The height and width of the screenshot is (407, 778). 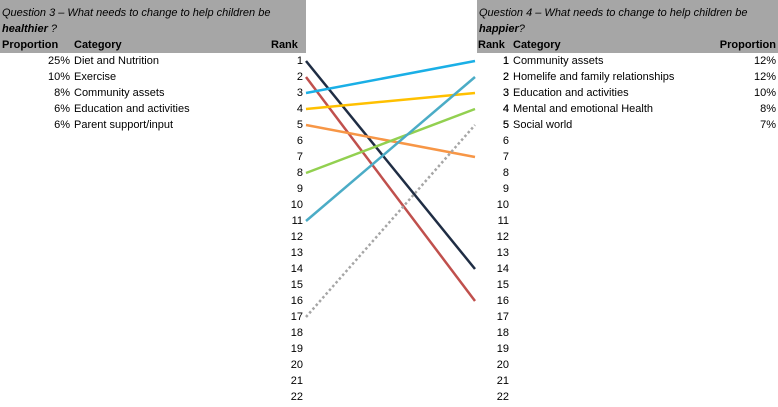 What do you see at coordinates (502, 333) in the screenshot?
I see `right-rank-tick-label: 18` at bounding box center [502, 333].